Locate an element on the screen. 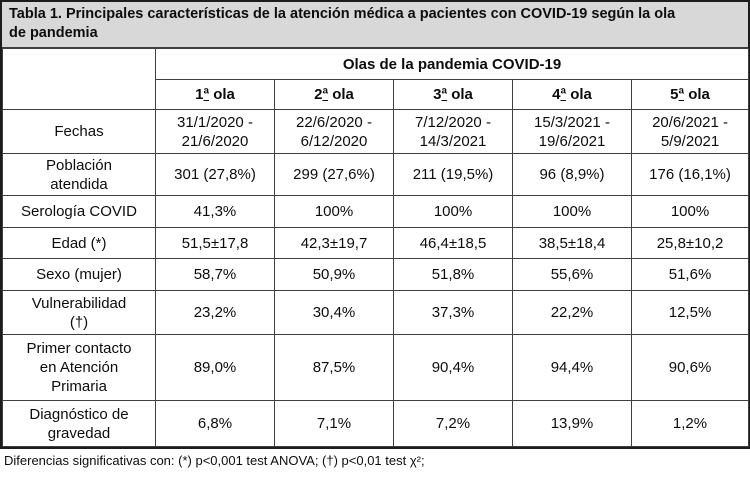  data-cell: 20/6/2021 - 5/9/2021 is located at coordinates (690, 131).